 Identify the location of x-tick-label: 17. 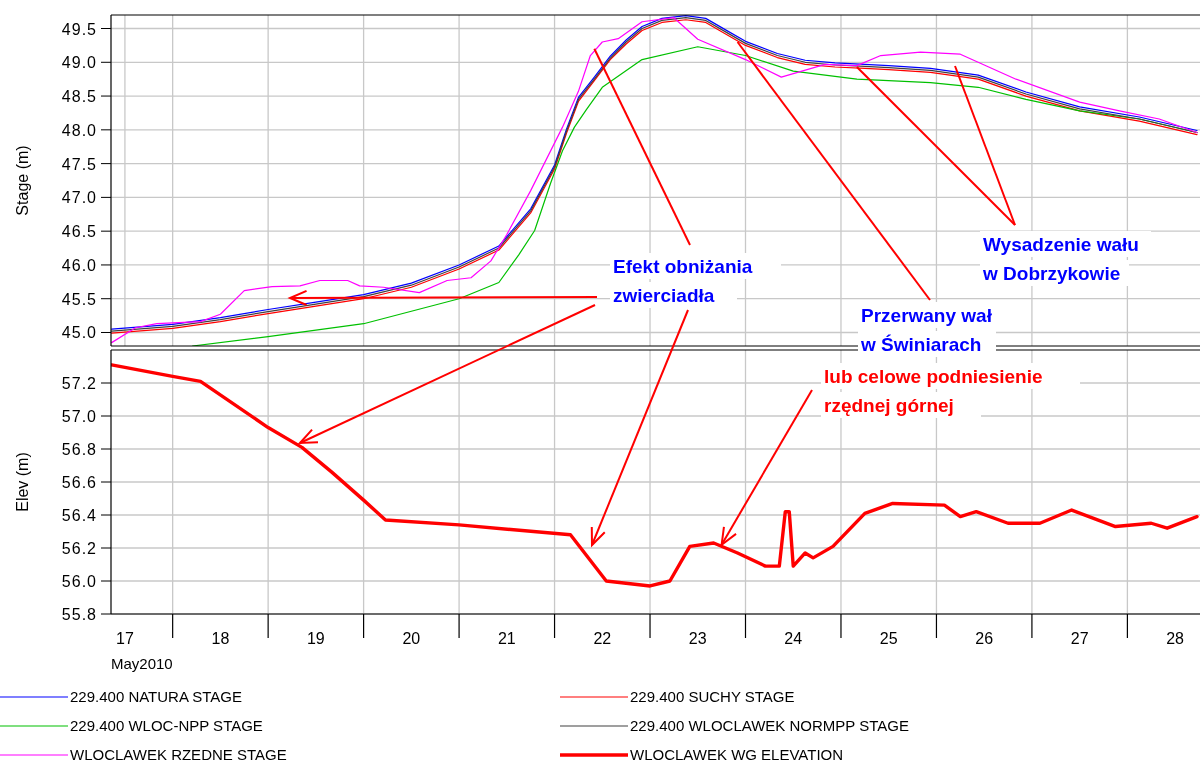
(125, 638).